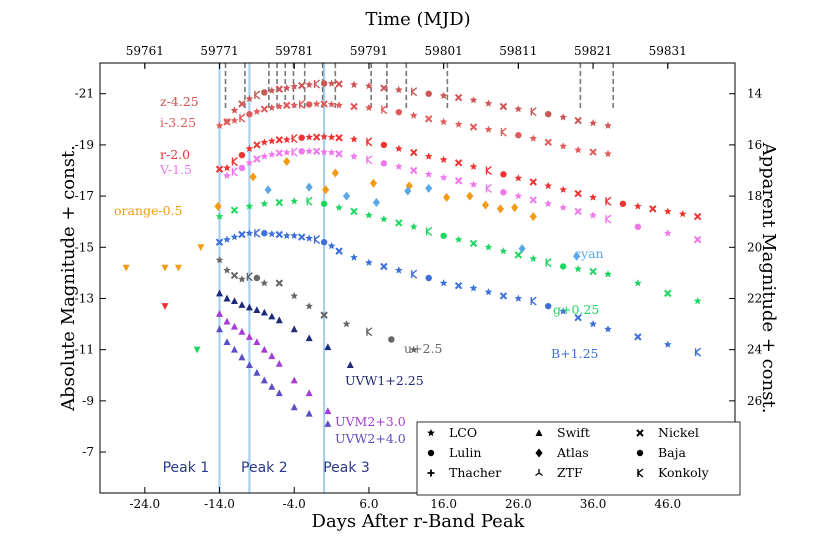  Describe the element at coordinates (678, 432) in the screenshot. I see `legend-label-nickel: Nickel` at that location.